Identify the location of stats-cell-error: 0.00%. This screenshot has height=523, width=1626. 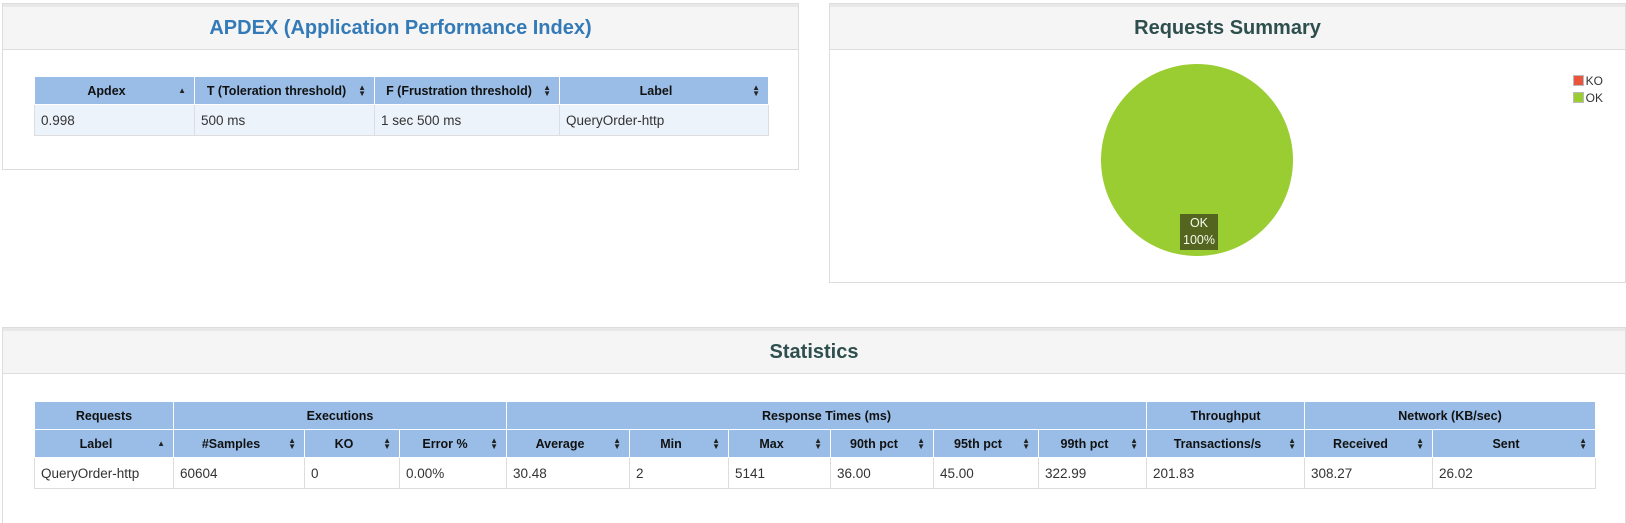
(453, 473).